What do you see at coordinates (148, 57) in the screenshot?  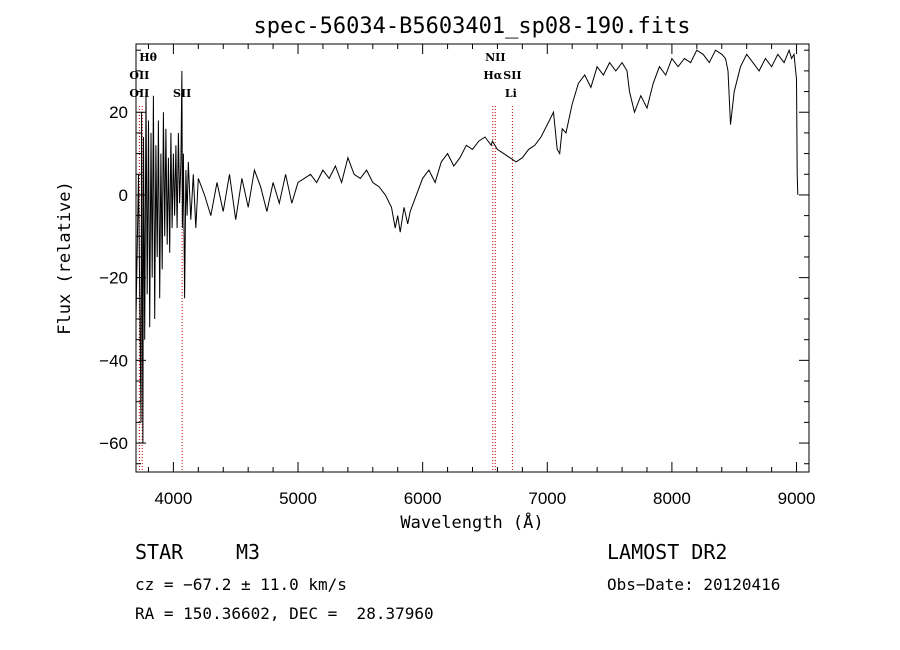 I see `spectral-line-label: Hθ` at bounding box center [148, 57].